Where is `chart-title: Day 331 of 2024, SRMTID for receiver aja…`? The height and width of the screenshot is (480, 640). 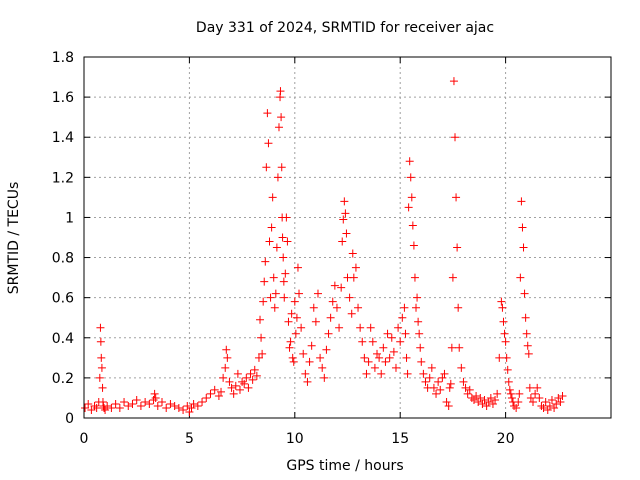 chart-title: Day 331 of 2024, SRMTID for receiver aja… is located at coordinates (345, 28).